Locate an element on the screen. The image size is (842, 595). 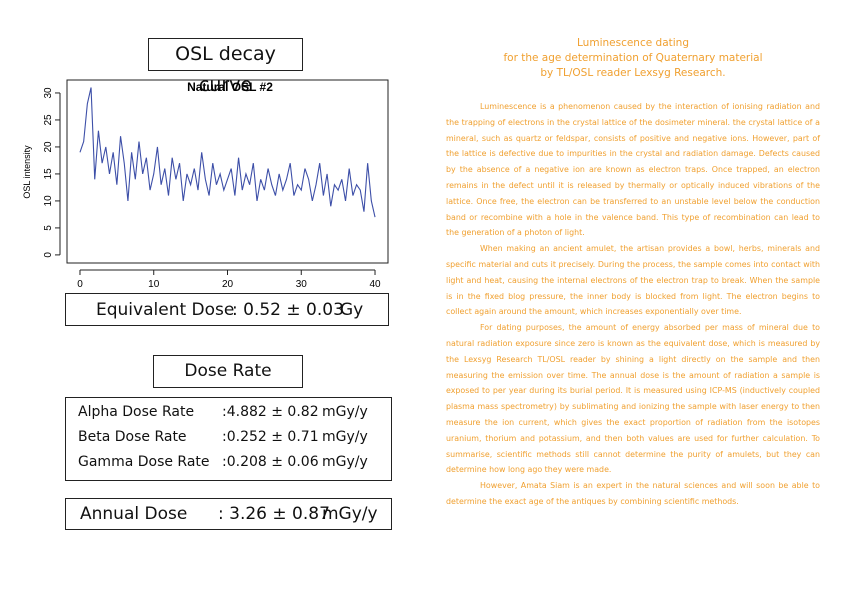
x-tick-label: 0 is located at coordinates (80, 284).